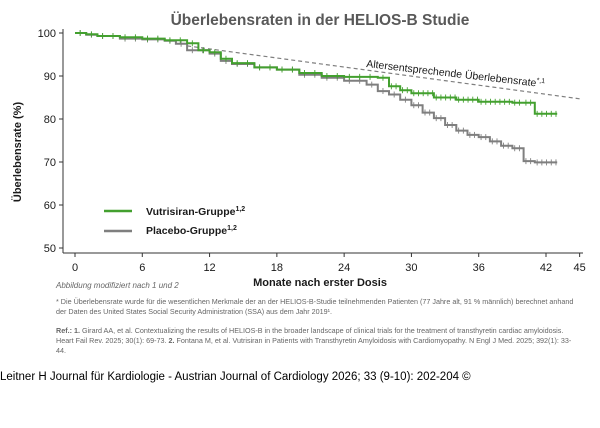 The width and height of the screenshot is (600, 428). I want to click on figure-source-note: Abbildung modifiziert nach 1 und 2, so click(117, 285).